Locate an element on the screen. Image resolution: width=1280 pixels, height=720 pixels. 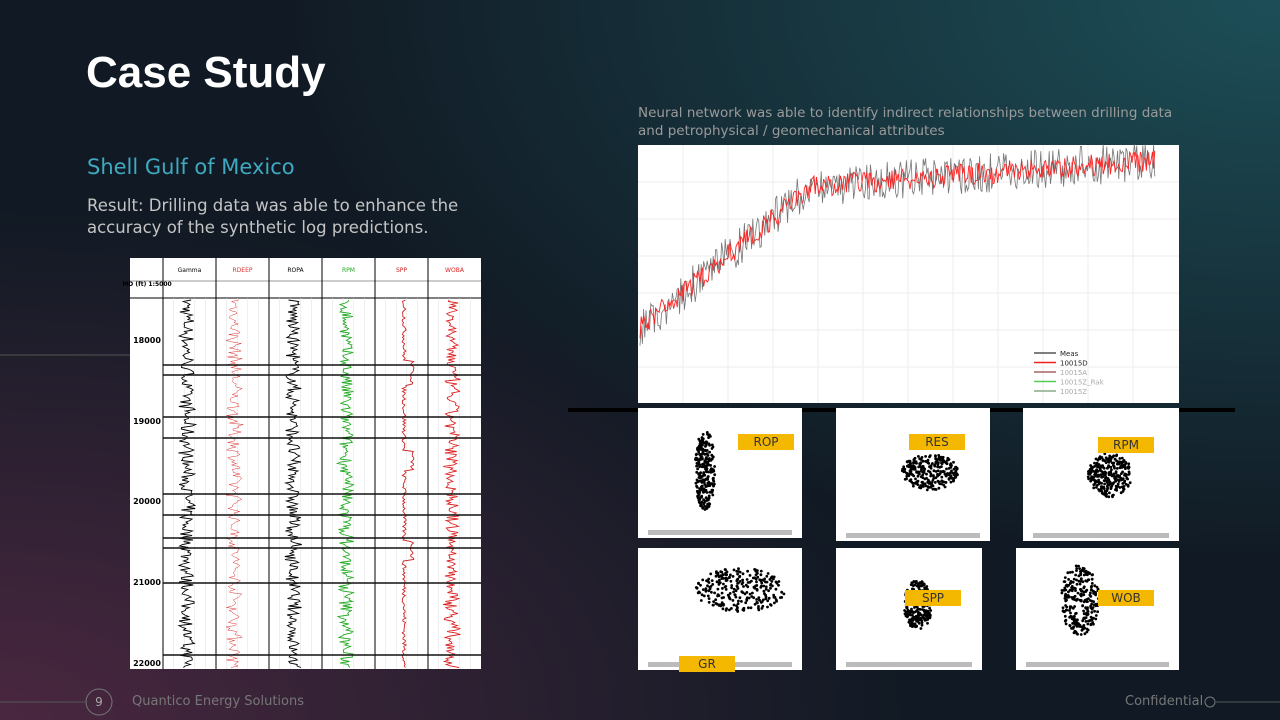
log-curve is located at coordinates (292, 483).